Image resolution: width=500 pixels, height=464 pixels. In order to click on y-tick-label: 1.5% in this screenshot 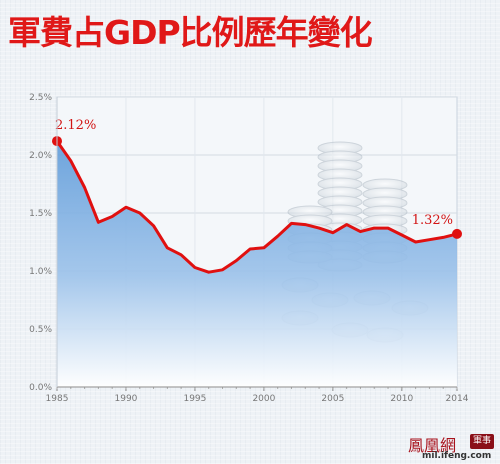, I will do `click(40, 214)`.